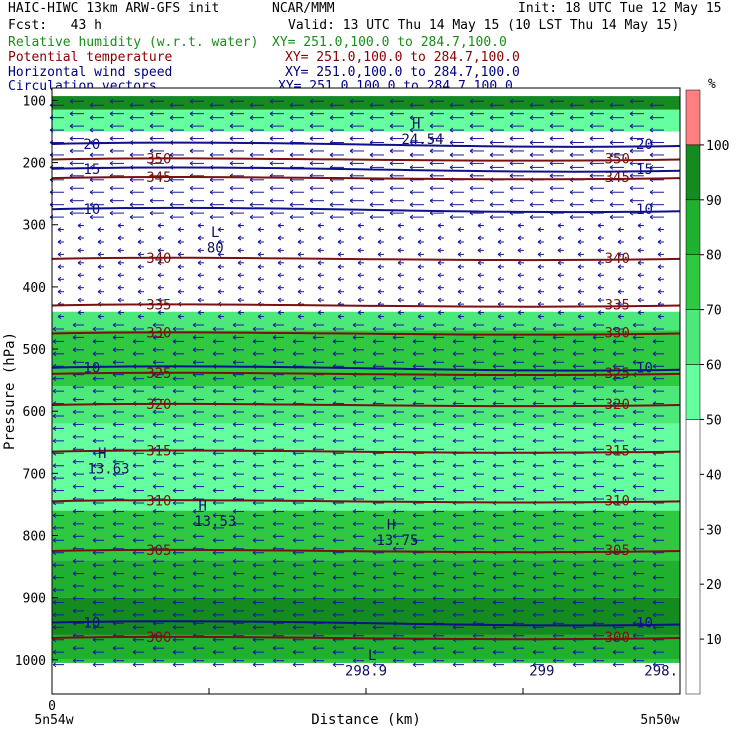  Describe the element at coordinates (34, 412) in the screenshot. I see `y-tick-label-600: 600` at that location.